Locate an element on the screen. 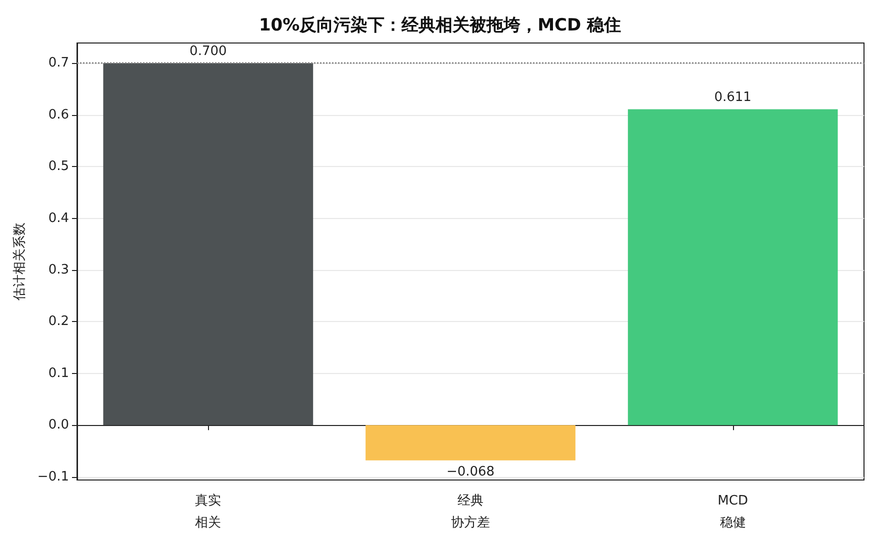 This screenshot has width=880, height=550. y-tick-label: 0.2 is located at coordinates (58, 322).